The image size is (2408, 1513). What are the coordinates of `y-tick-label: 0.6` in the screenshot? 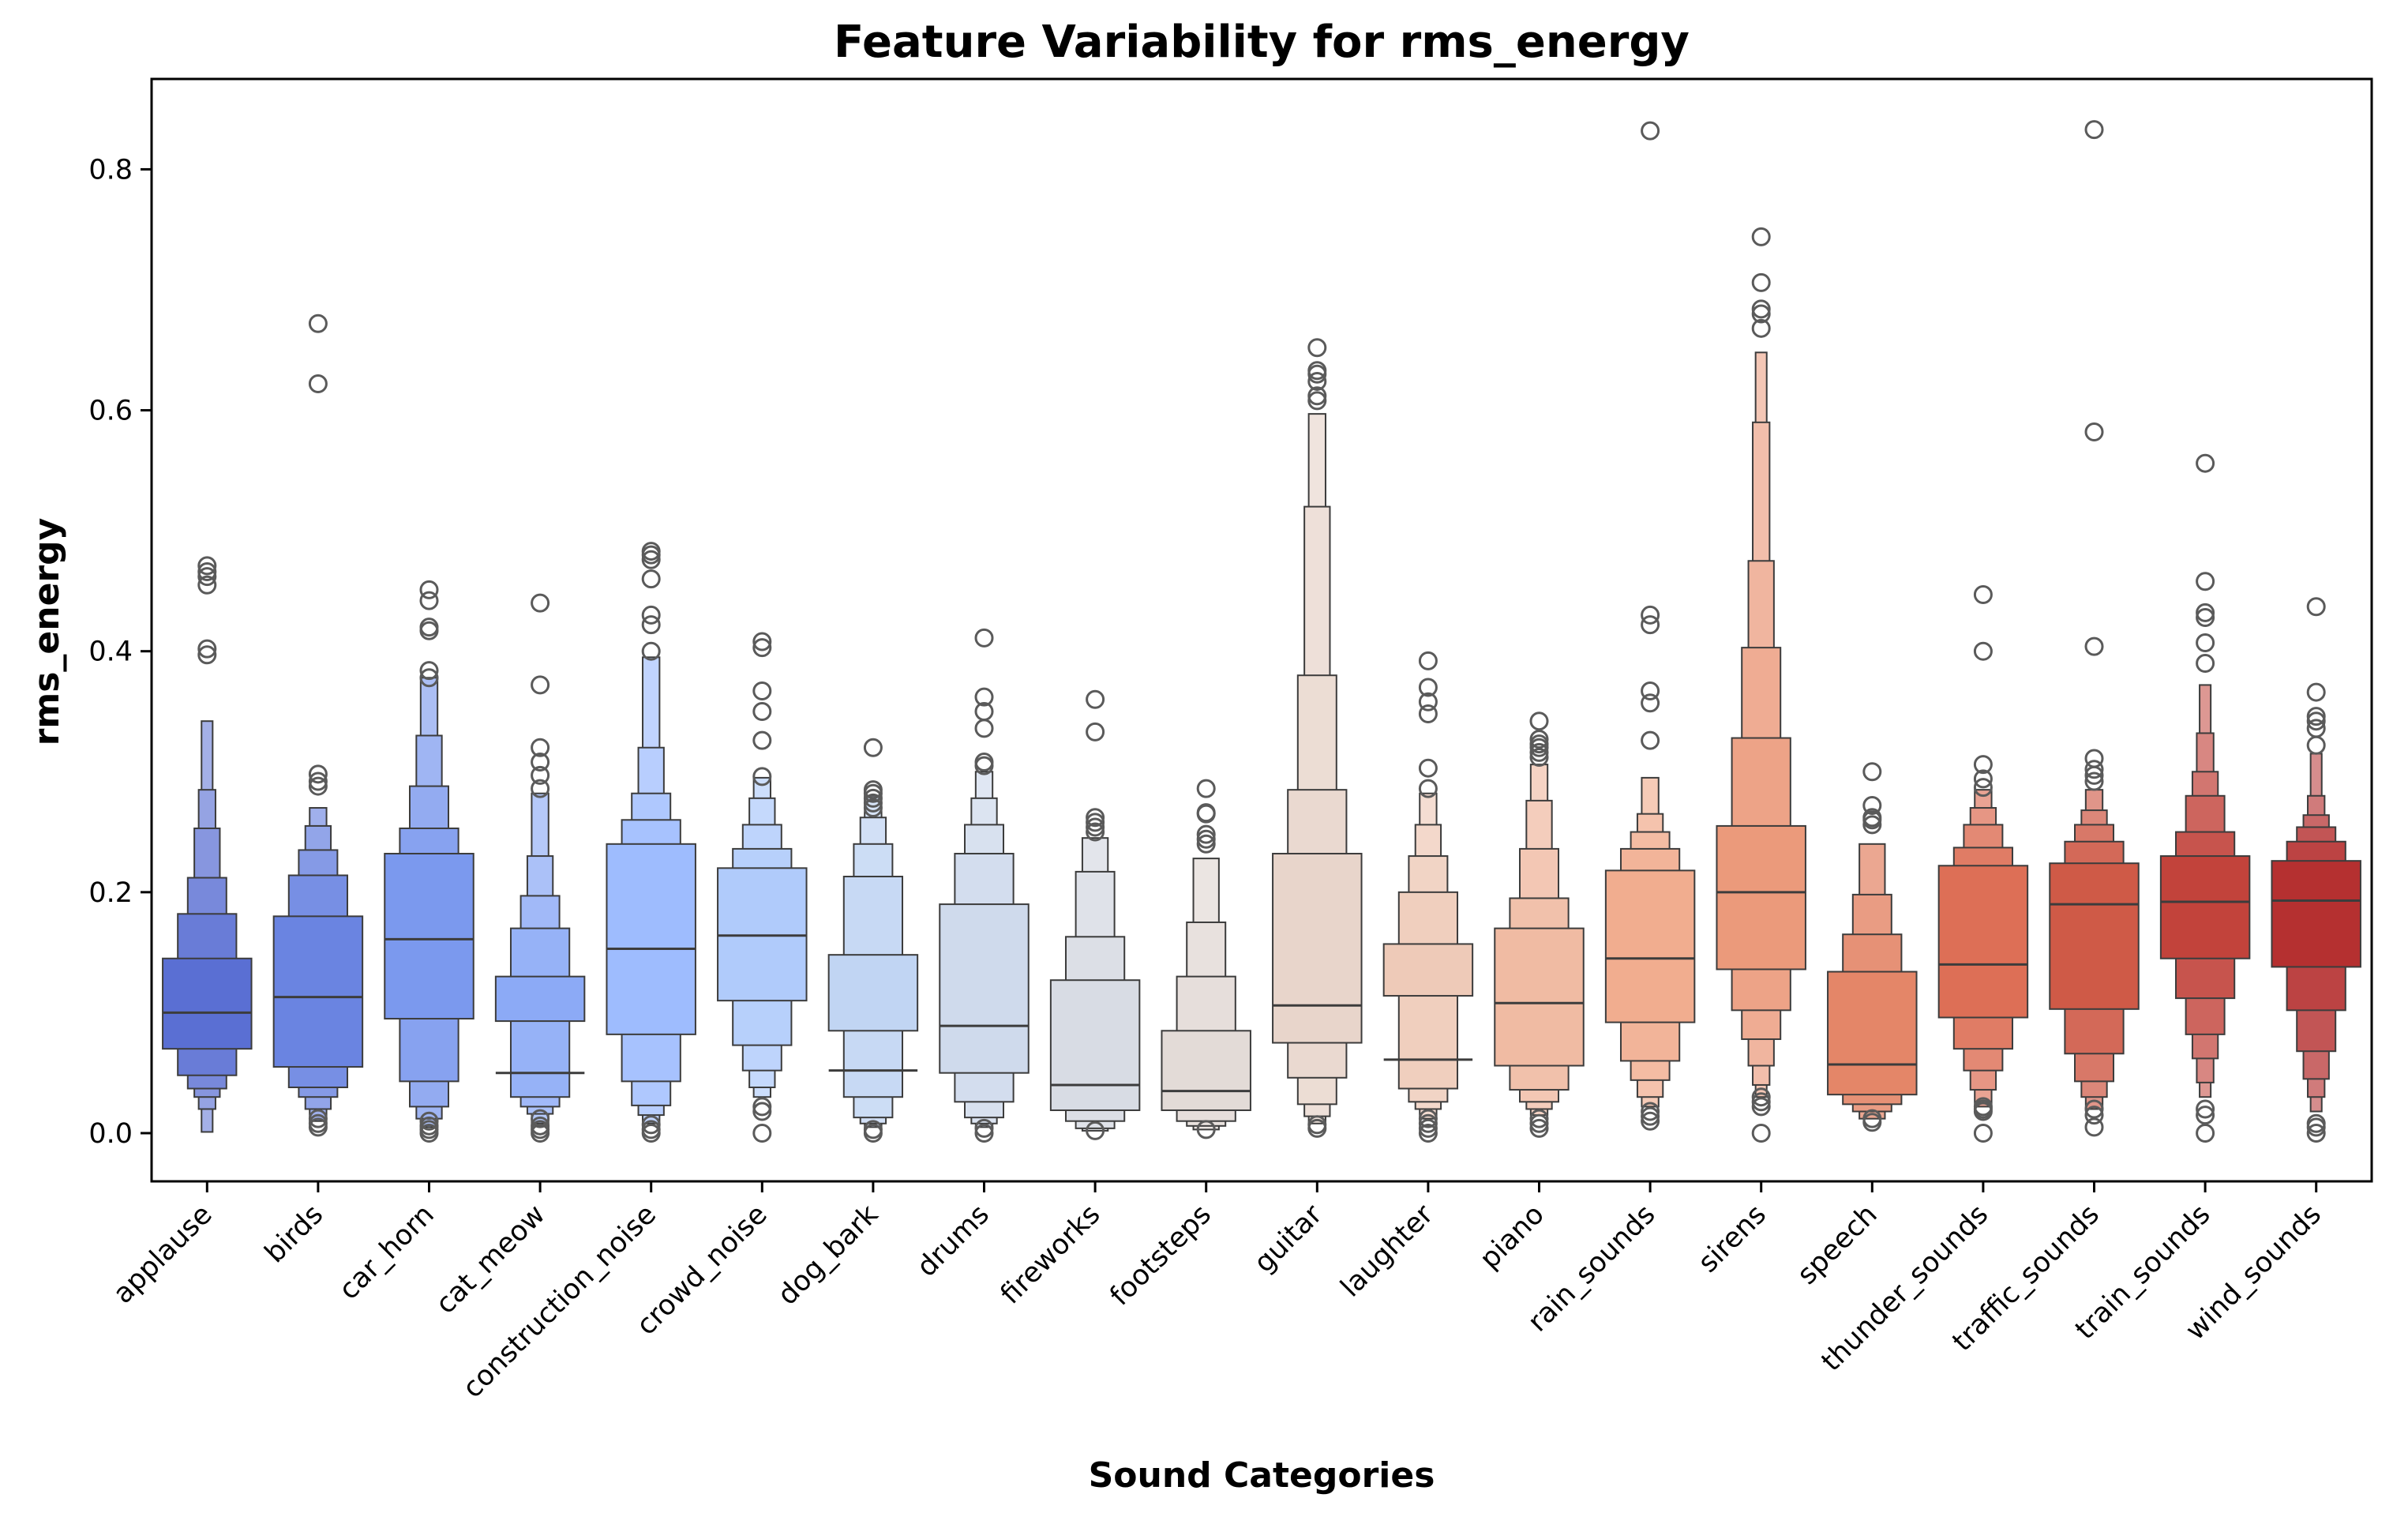 It's located at (110, 412).